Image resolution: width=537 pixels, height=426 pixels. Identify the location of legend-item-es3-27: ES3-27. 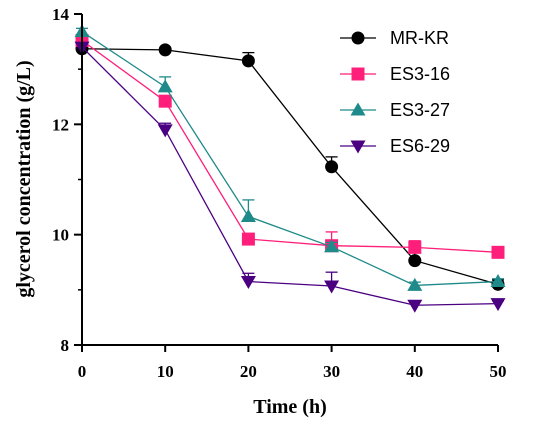
(395, 110).